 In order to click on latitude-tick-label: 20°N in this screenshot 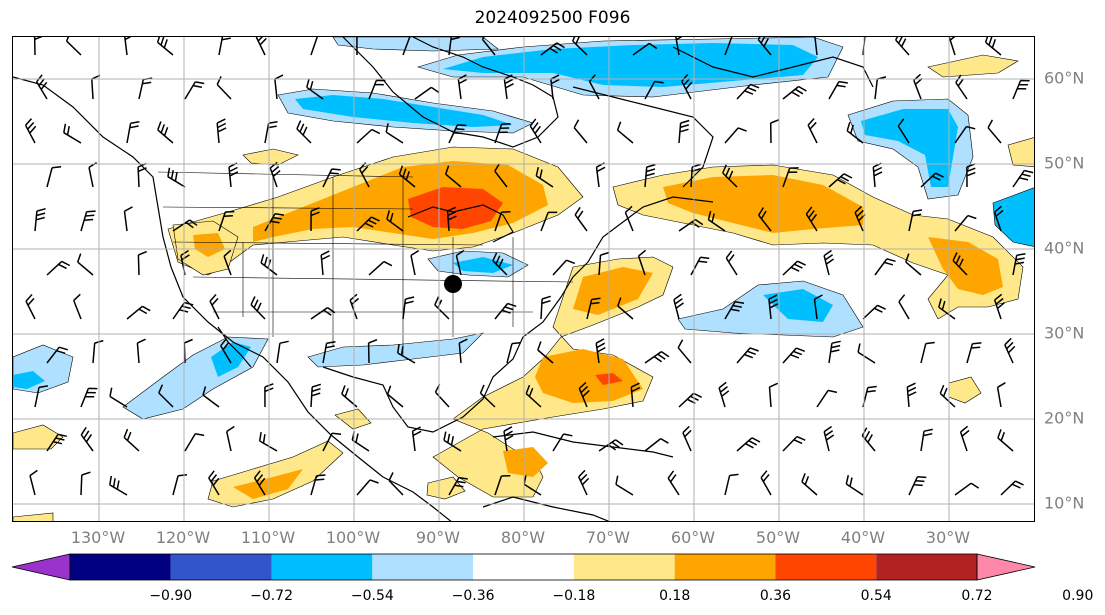, I will do `click(1064, 418)`.